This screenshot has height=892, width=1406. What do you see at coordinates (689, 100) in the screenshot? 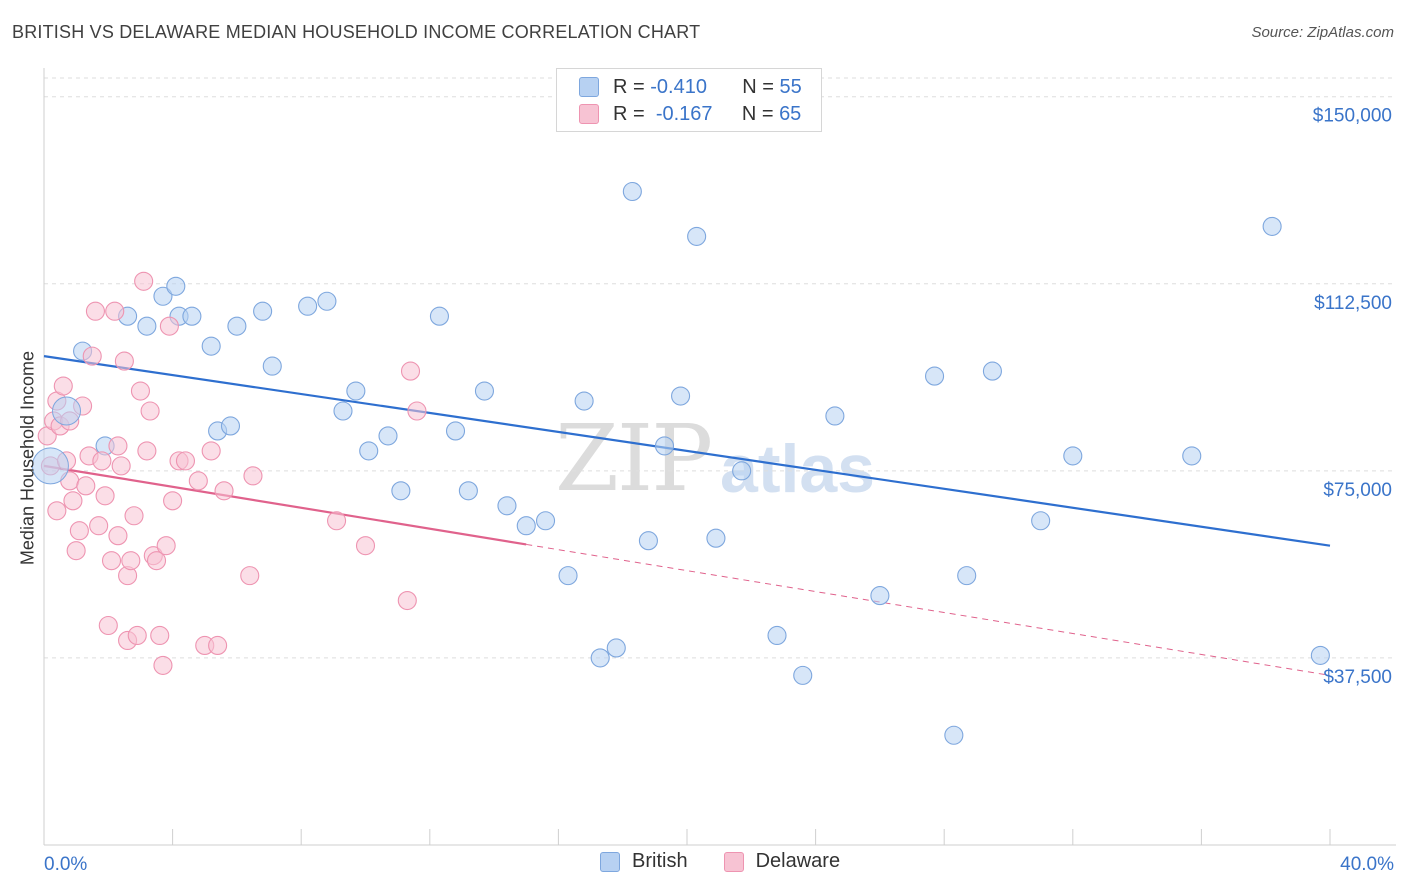
I see `correlation-legend: R = -0.410 N = 55 R = -0.167 N = 65` at bounding box center [689, 100].